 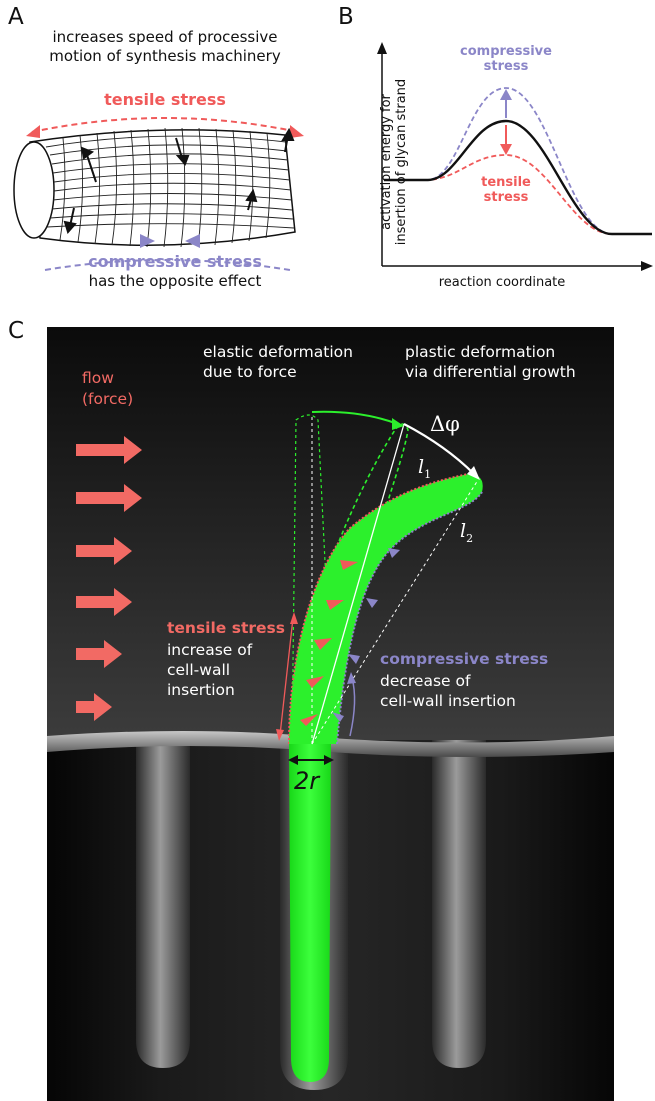 What do you see at coordinates (199, 670) in the screenshot?
I see `panel-c-tensile-desc-line2: cell-wall` at bounding box center [199, 670].